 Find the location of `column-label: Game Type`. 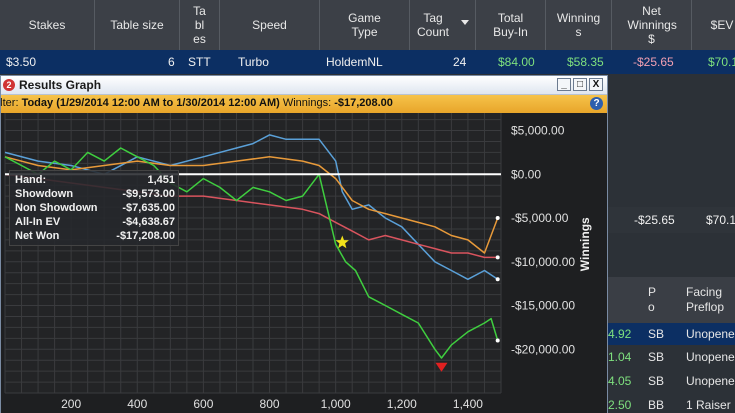

column-label: Game Type is located at coordinates (364, 25).